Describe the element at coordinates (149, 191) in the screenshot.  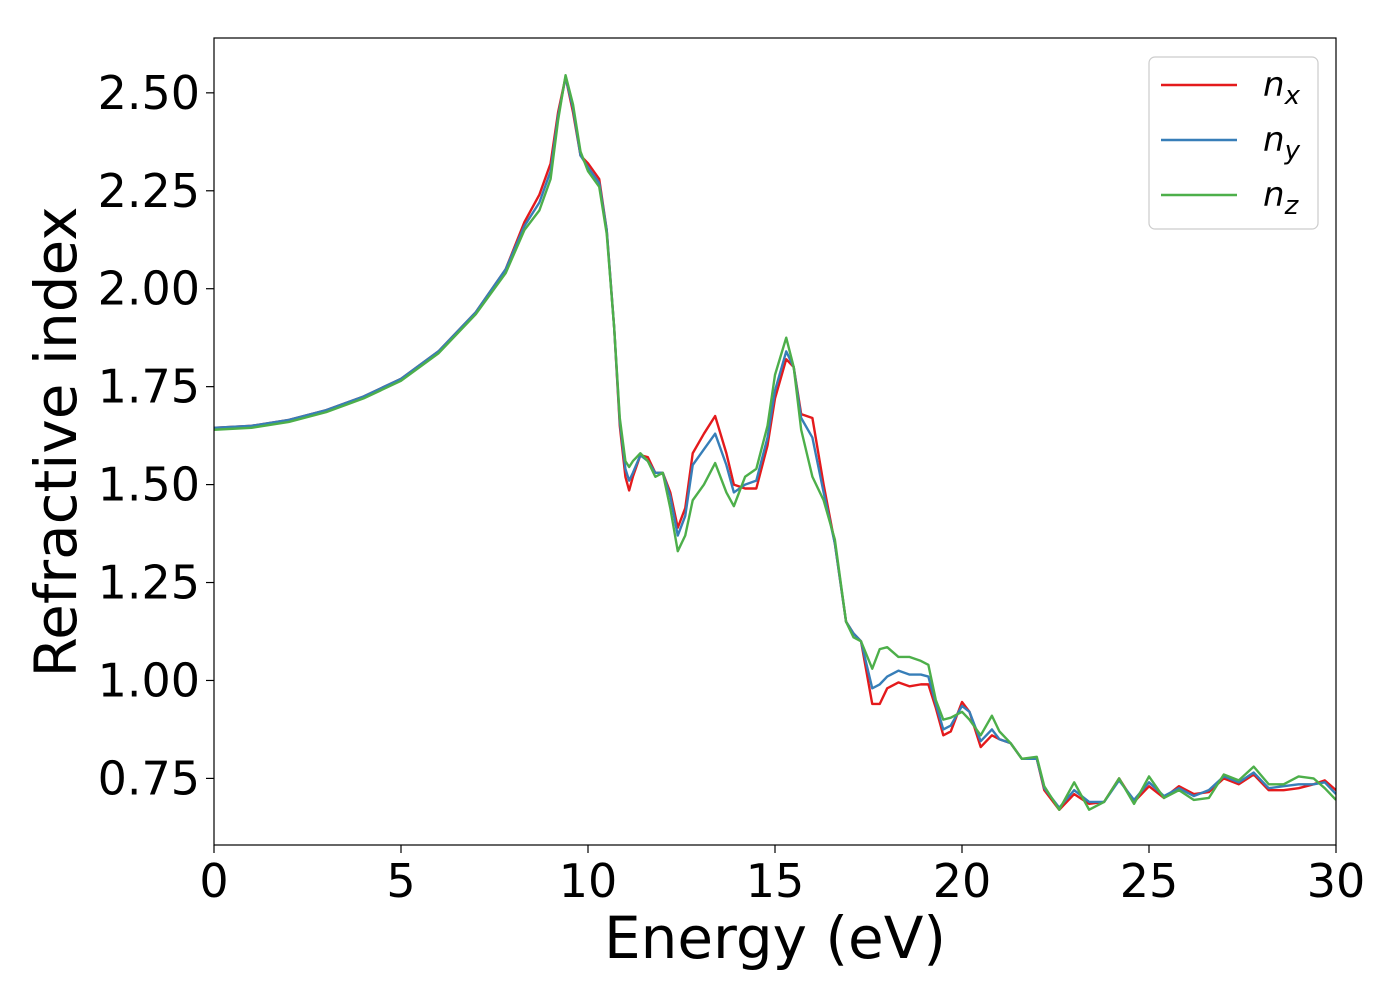
I see `y-tick-label: 2.25` at that location.